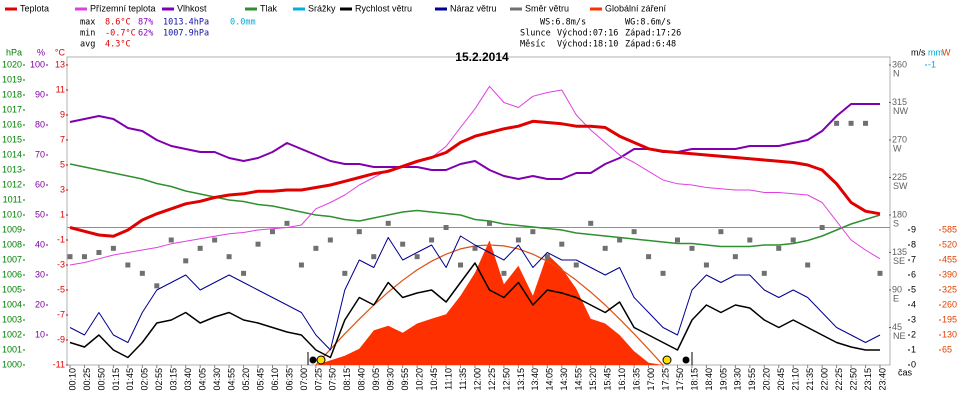 This screenshot has height=405, width=966. I want to click on x-tick-label: 16:10, so click(622, 379).